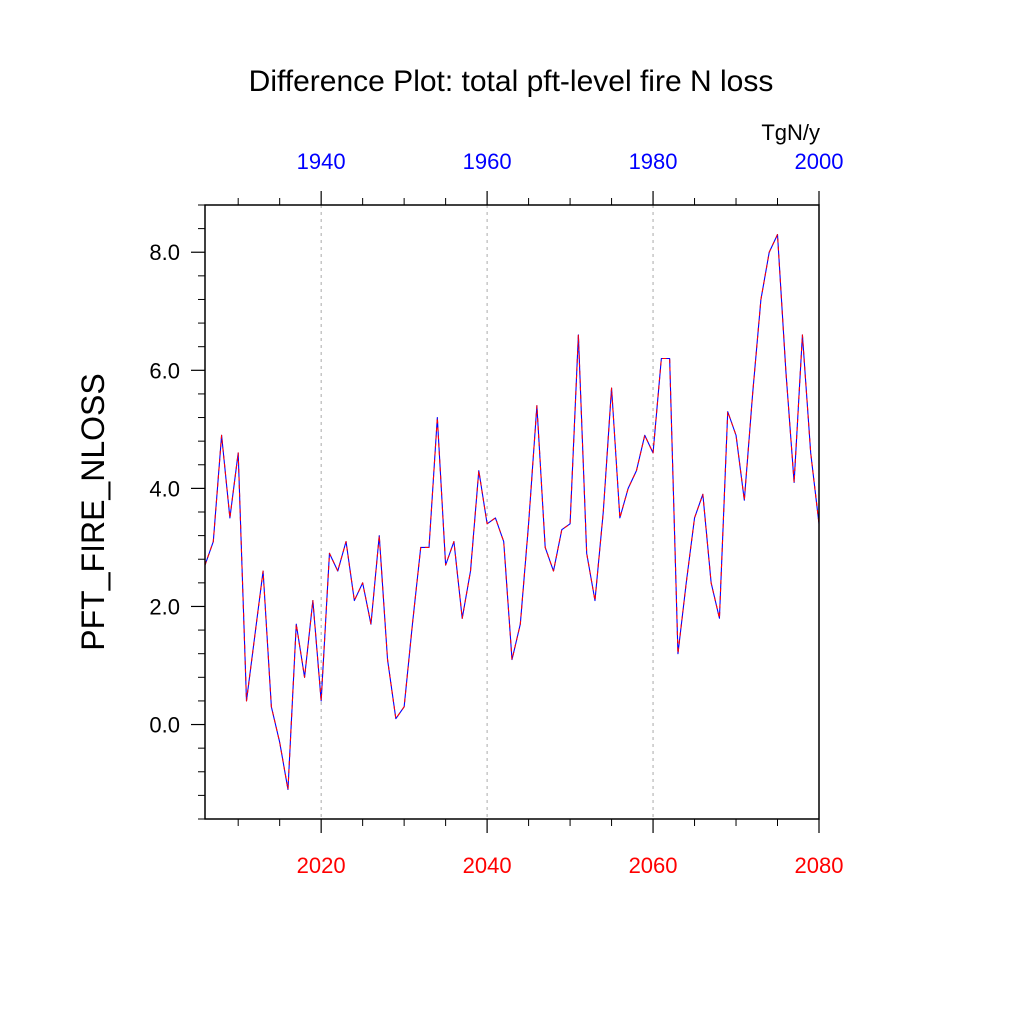 This screenshot has width=1024, height=1024. Describe the element at coordinates (321, 865) in the screenshot. I see `bottom-x-tick-label: 2020` at that location.